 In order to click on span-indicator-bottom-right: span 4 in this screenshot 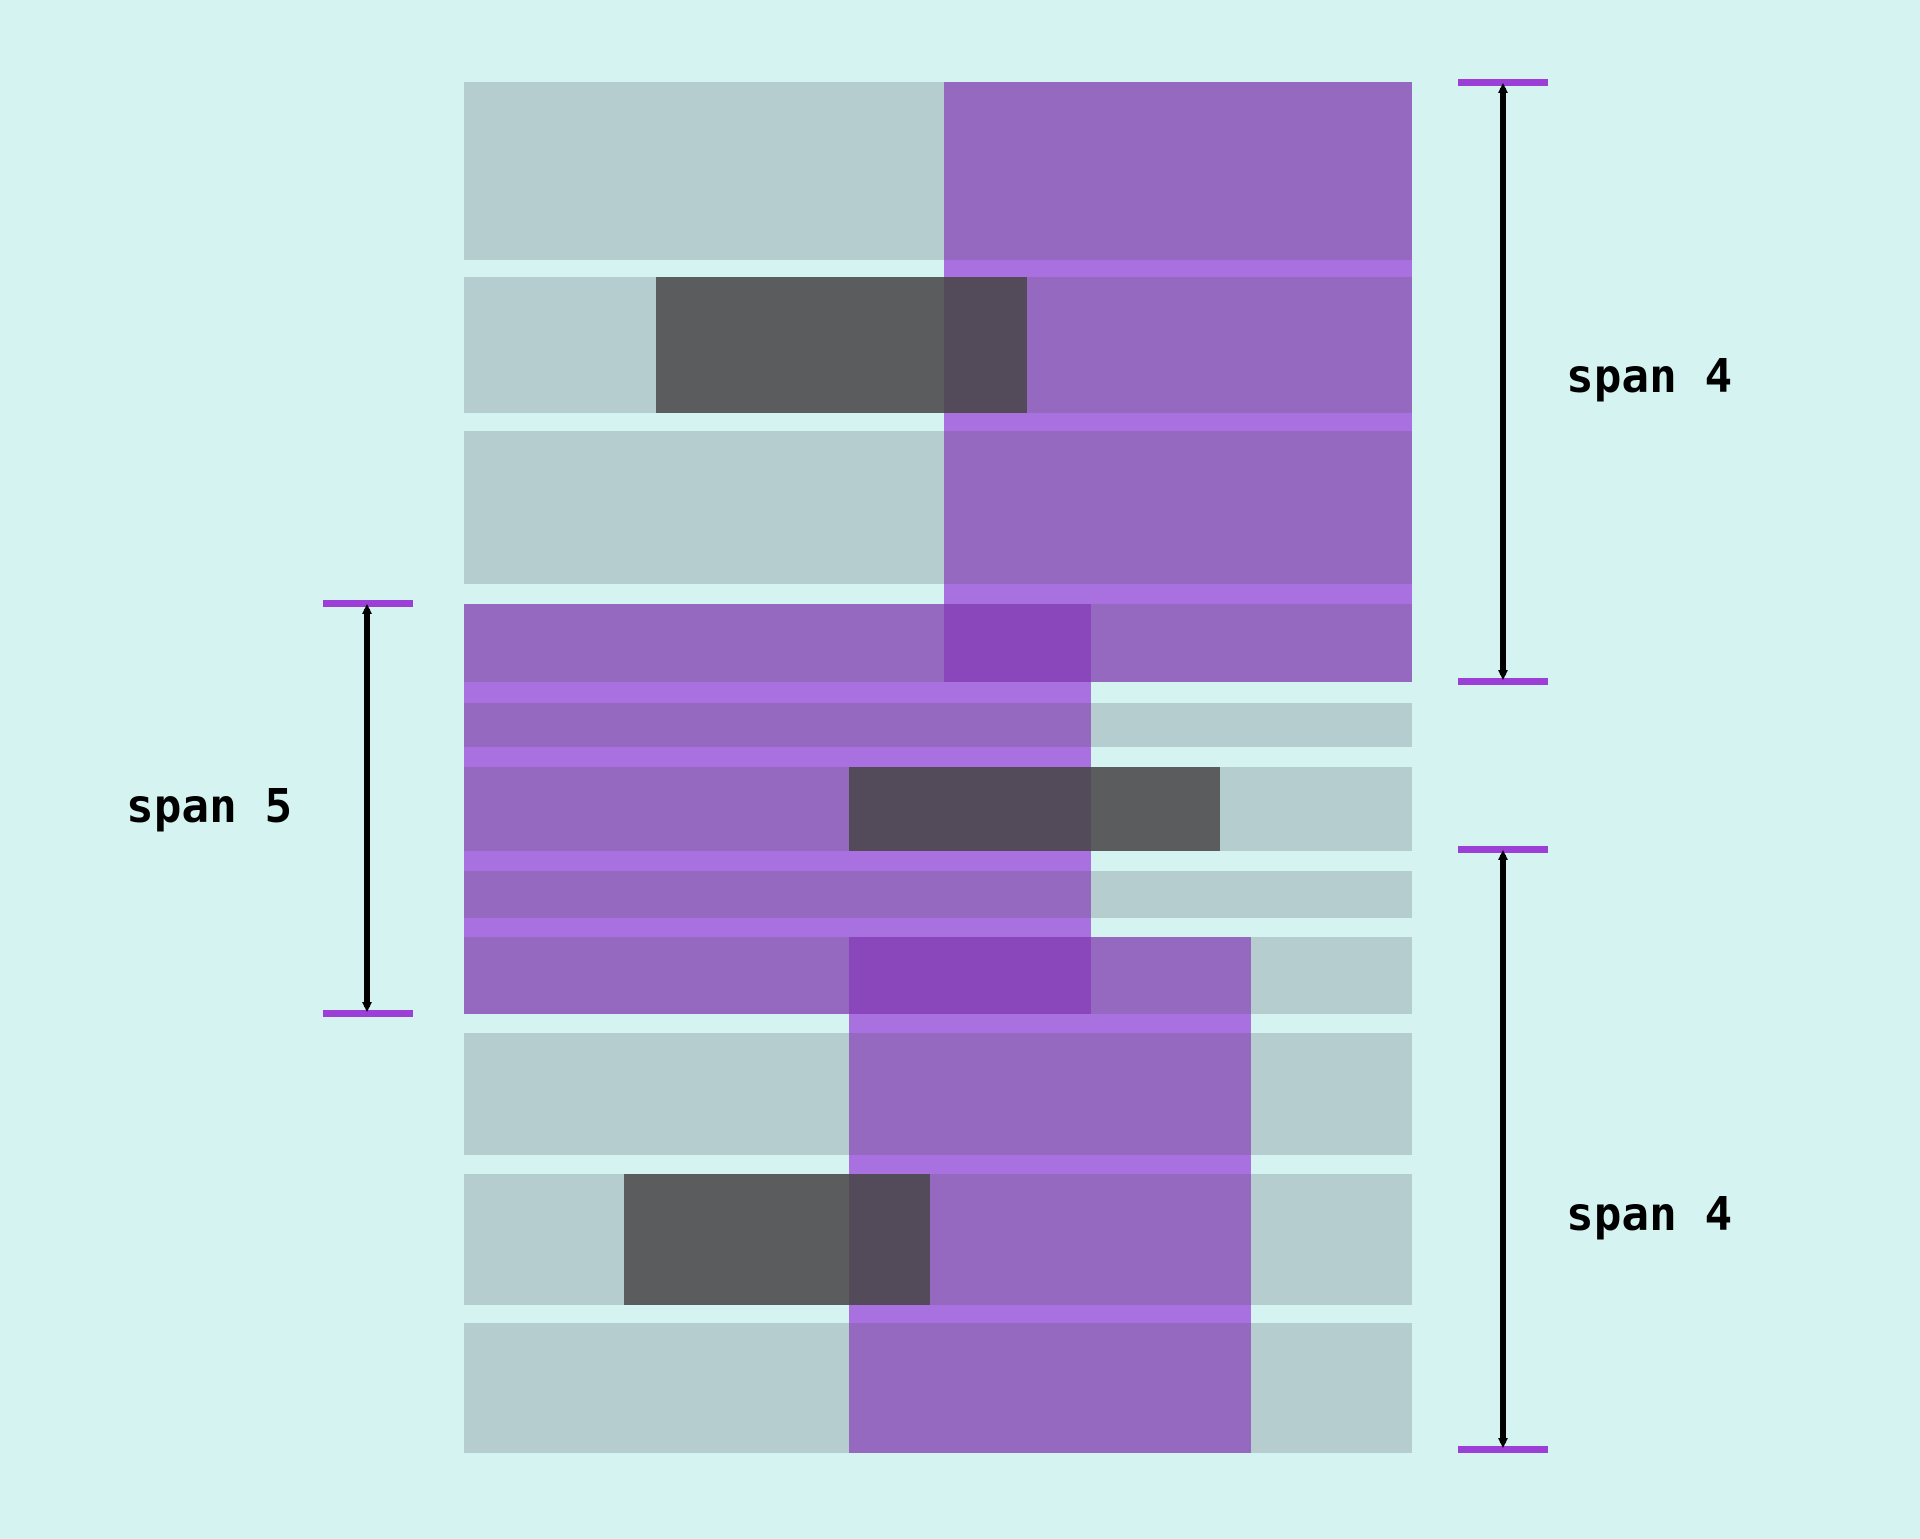, I will do `click(1595, 1149)`.